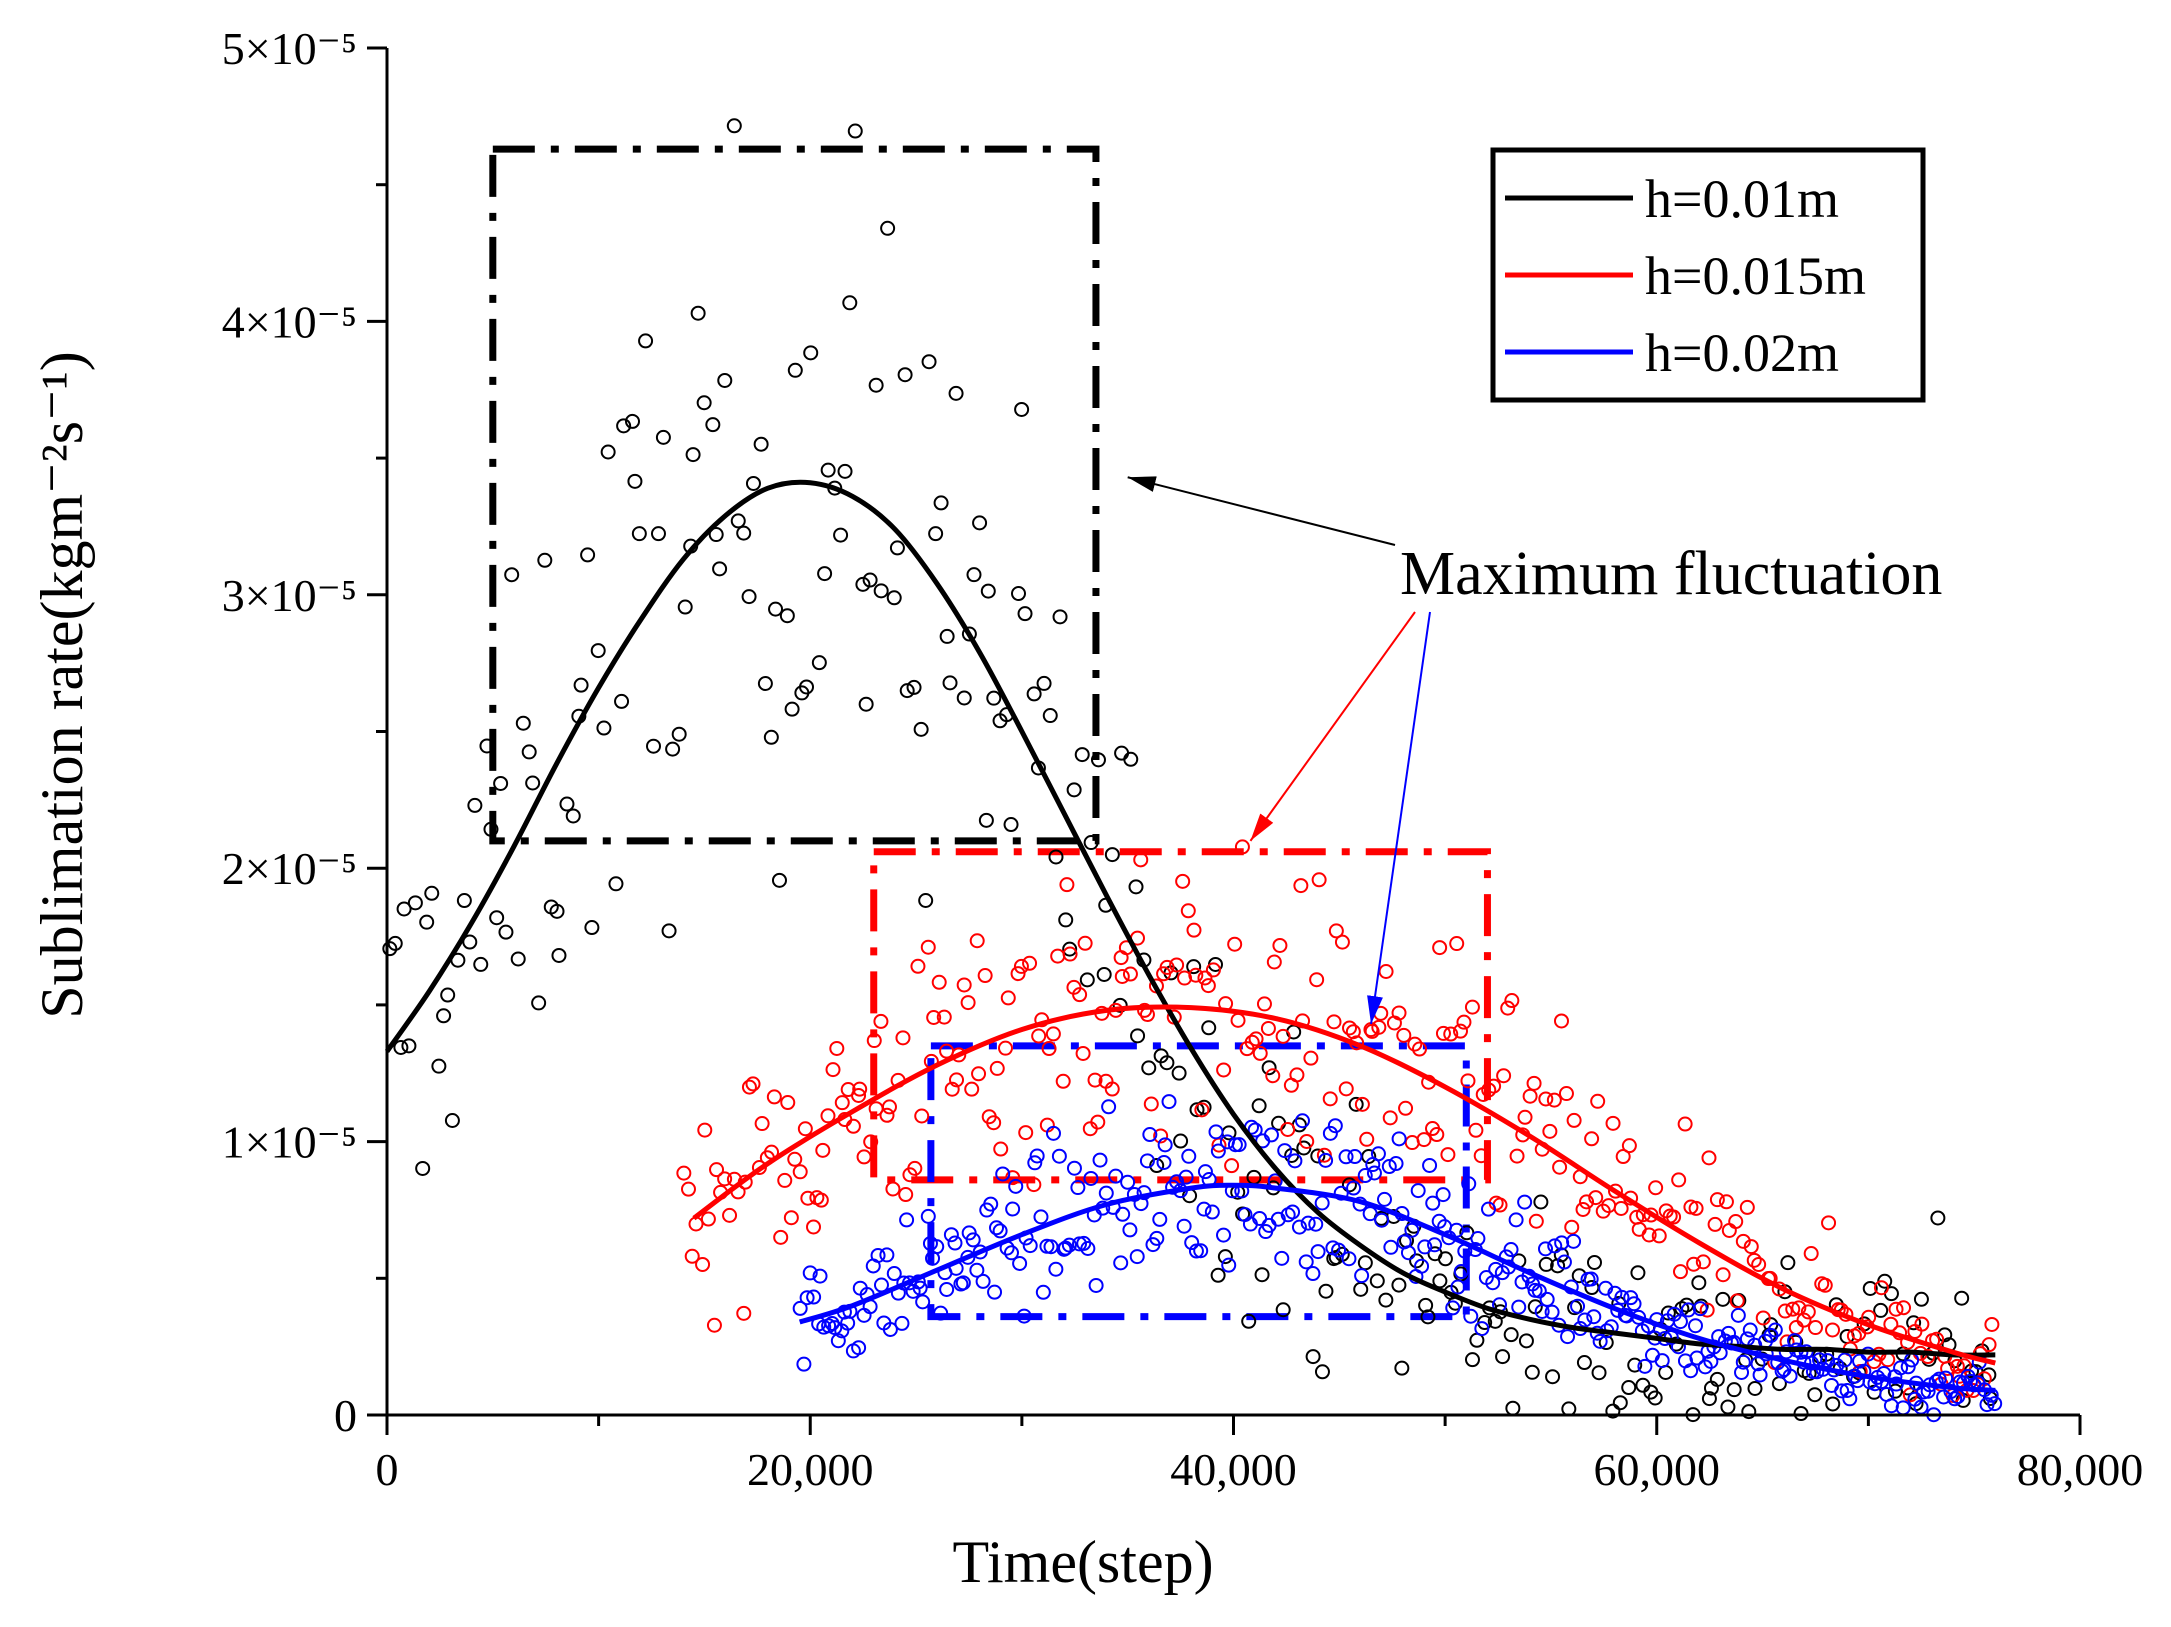 Image resolution: width=2171 pixels, height=1627 pixels. Describe the element at coordinates (810, 1469) in the screenshot. I see `x-tick-label: 20,000` at that location.